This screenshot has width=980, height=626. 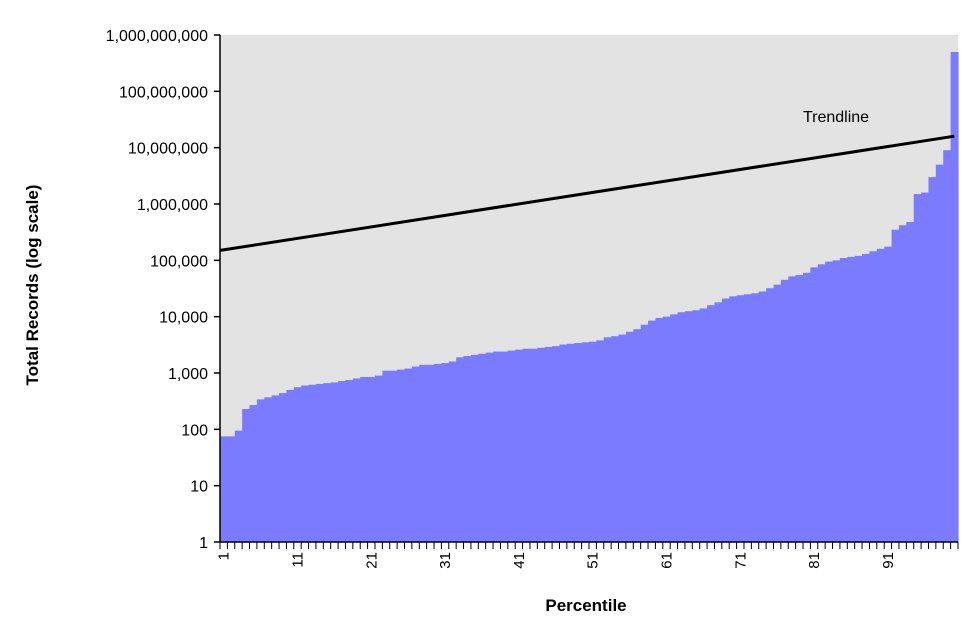 I want to click on x-tick-label: 21, so click(x=371, y=560).